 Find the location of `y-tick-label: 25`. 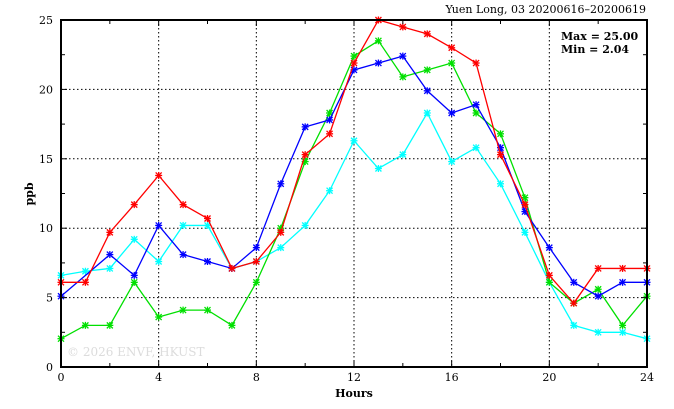

y-tick-label: 25 is located at coordinates (46, 20).